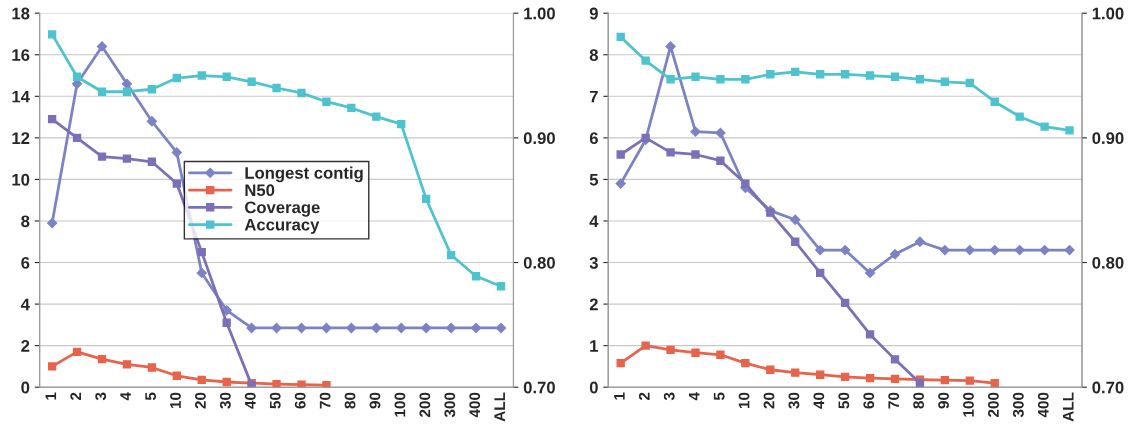 This screenshot has width=1133, height=440. What do you see at coordinates (593, 262) in the screenshot?
I see `y-tick-label: 3` at bounding box center [593, 262].